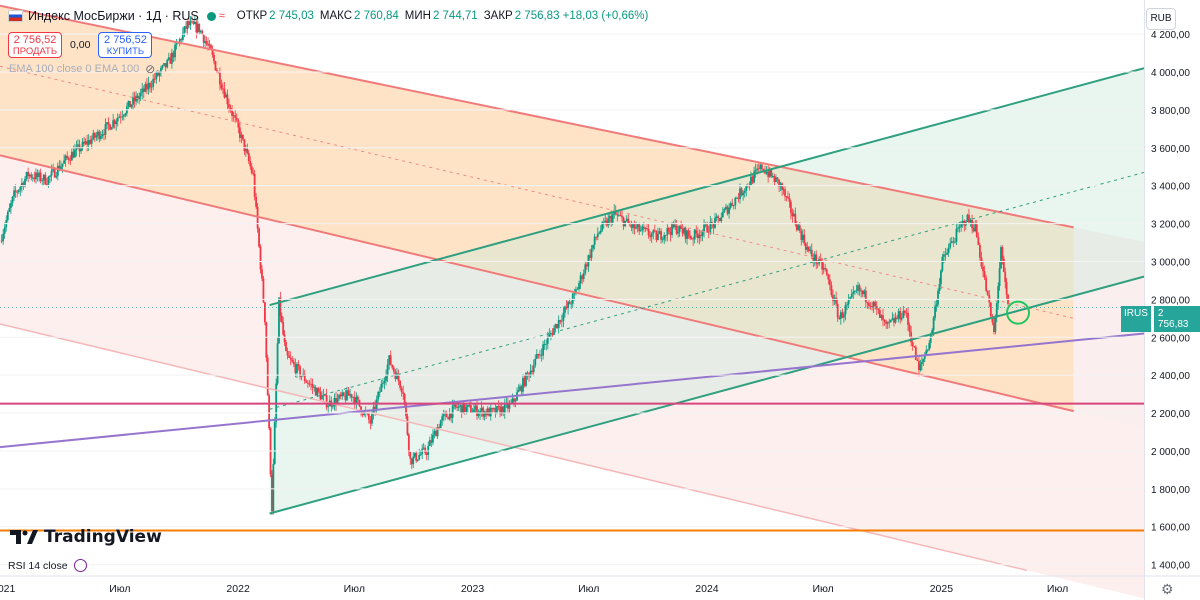 The height and width of the screenshot is (600, 1200). What do you see at coordinates (80, 45) in the screenshot?
I see `spread-value: 0,00` at bounding box center [80, 45].